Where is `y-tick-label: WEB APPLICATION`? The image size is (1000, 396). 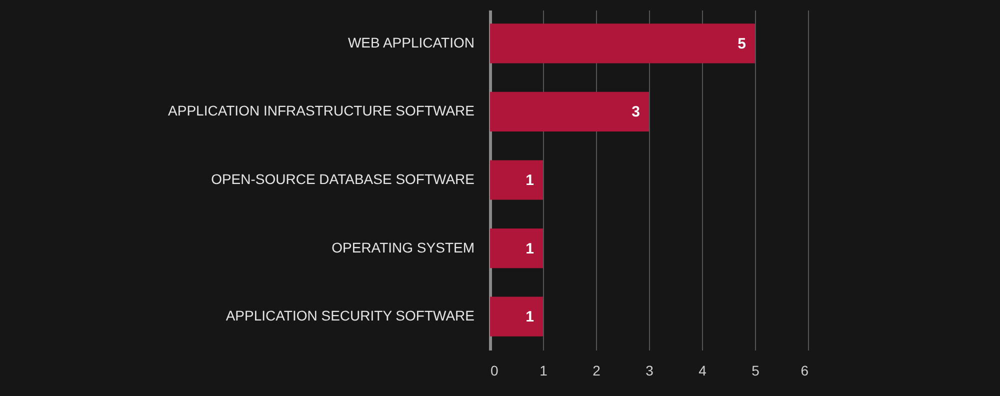
y-tick-label: WEB APPLICATION is located at coordinates (411, 42).